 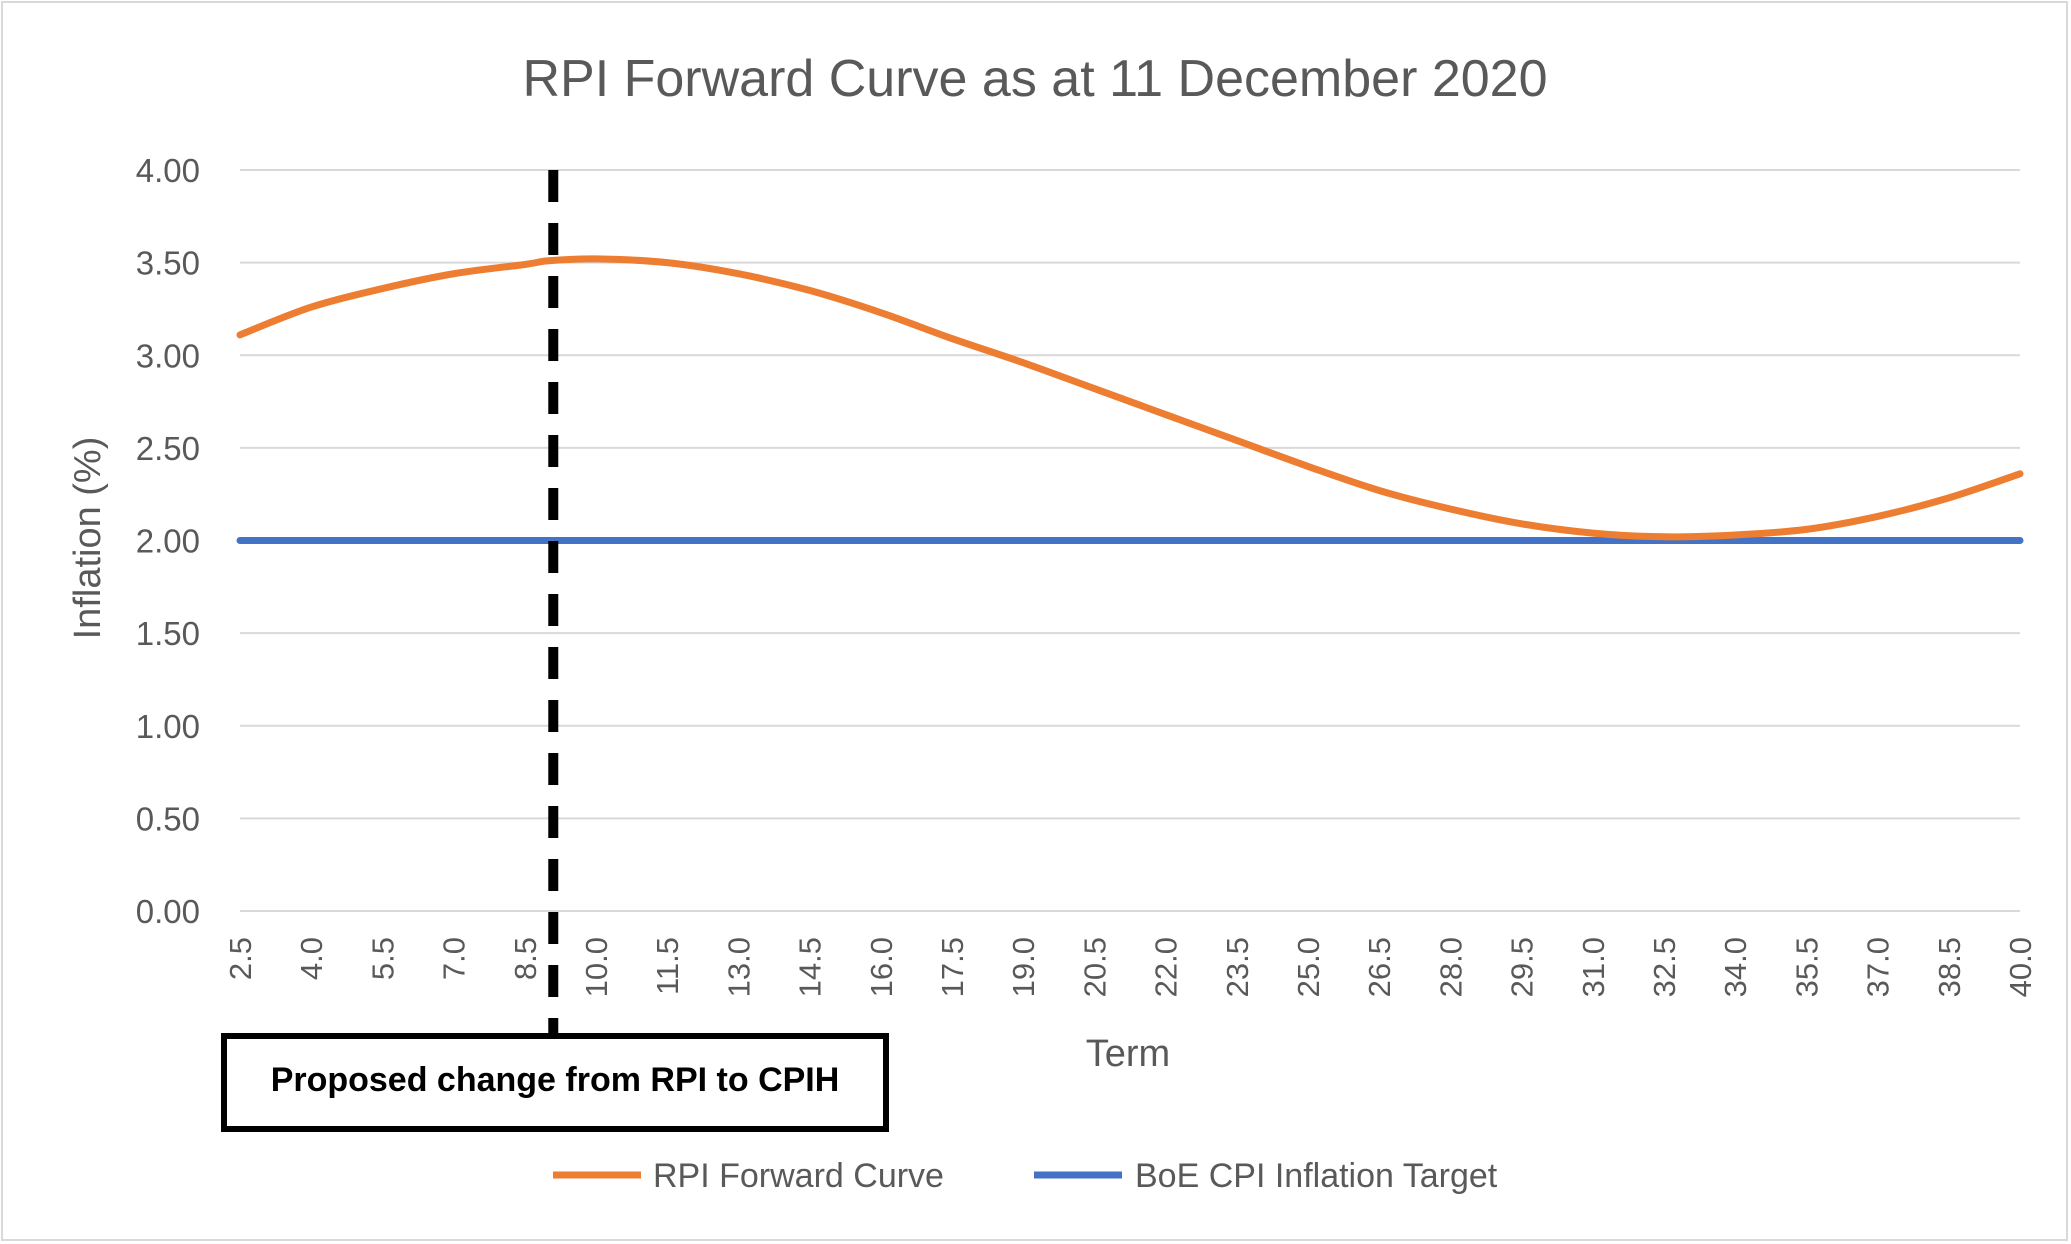 I want to click on y-tick-label: 0.50, so click(x=168, y=818).